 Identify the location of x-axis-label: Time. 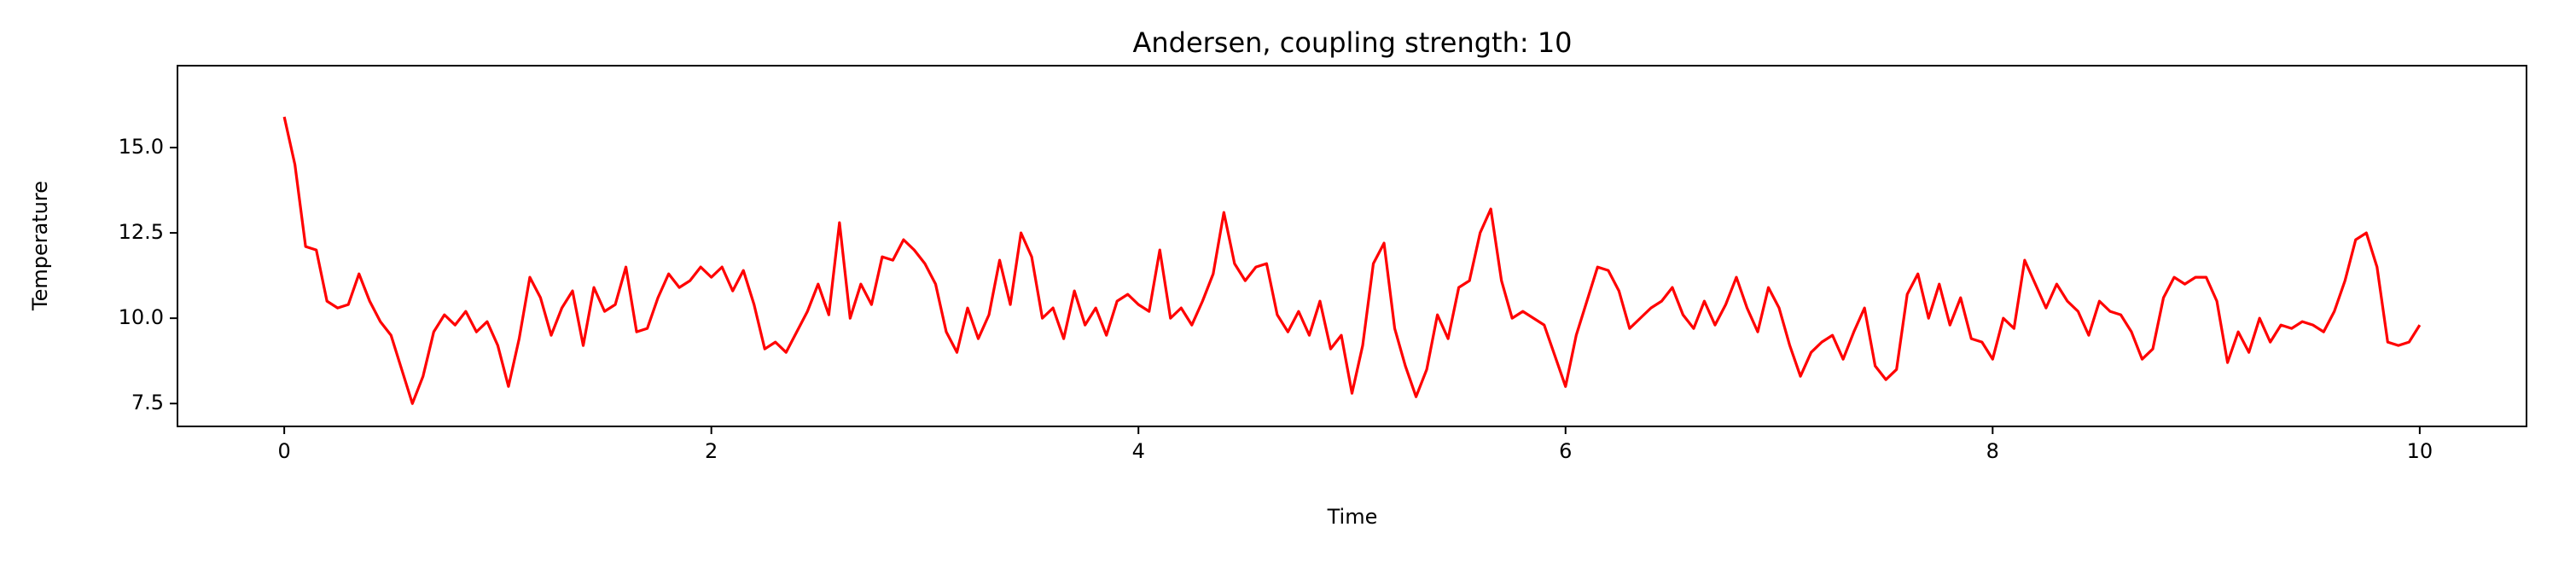
(1352, 517).